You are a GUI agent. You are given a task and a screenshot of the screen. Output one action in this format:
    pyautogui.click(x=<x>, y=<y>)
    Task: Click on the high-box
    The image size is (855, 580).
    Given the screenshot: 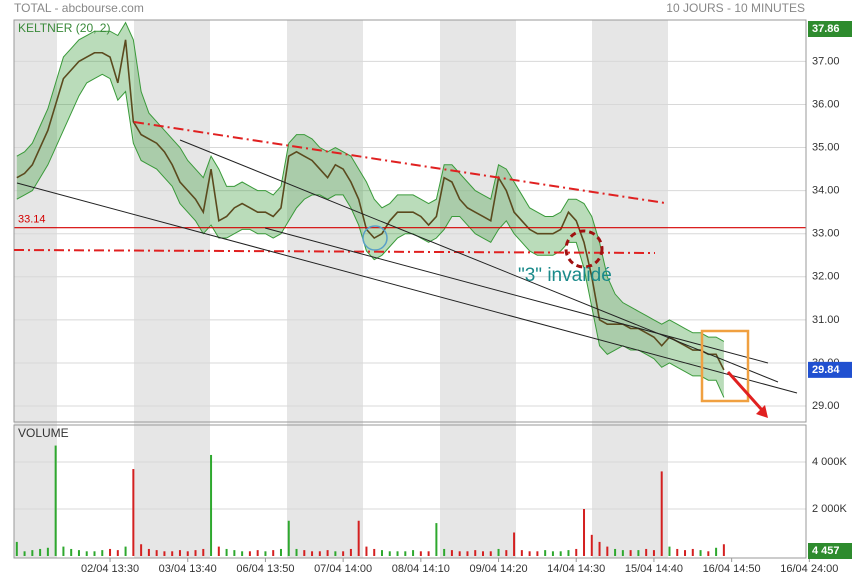 What is the action you would take?
    pyautogui.click(x=830, y=29)
    